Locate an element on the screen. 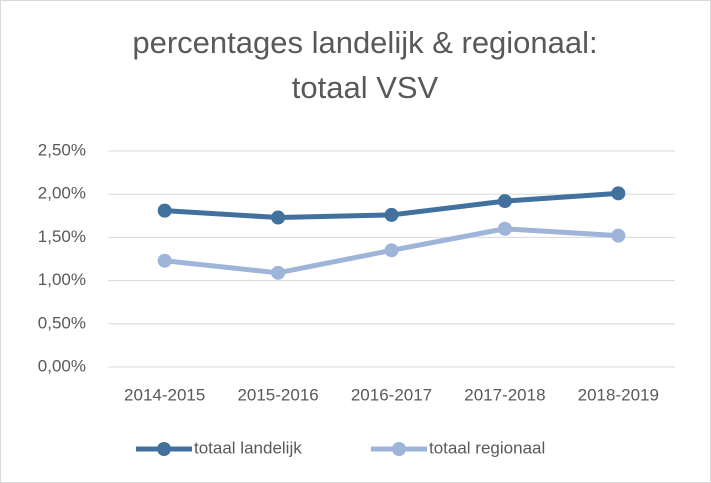 Image resolution: width=711 pixels, height=483 pixels. legend-label: totaal landelijk is located at coordinates (248, 447).